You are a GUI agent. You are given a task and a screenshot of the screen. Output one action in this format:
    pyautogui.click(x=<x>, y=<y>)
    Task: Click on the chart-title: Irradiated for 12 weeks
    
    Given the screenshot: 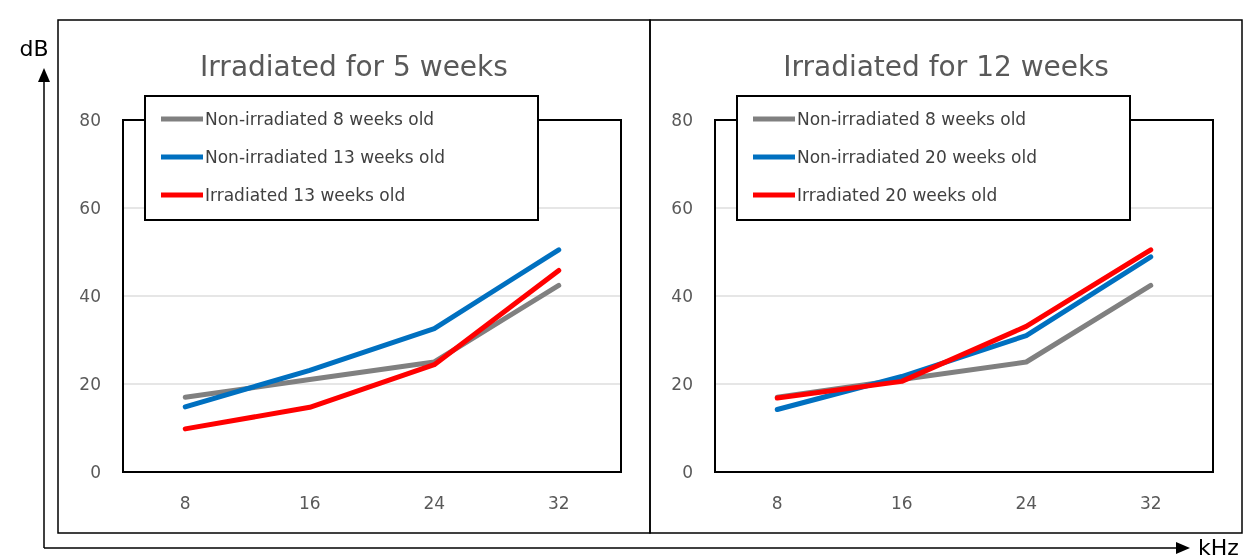 What is the action you would take?
    pyautogui.click(x=946, y=66)
    